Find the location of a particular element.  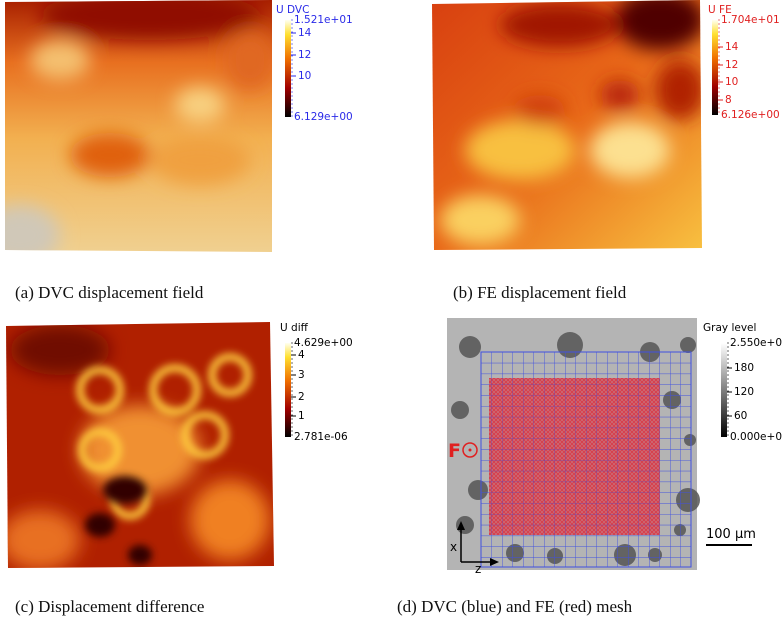

difference-field is located at coordinates (140, 445).